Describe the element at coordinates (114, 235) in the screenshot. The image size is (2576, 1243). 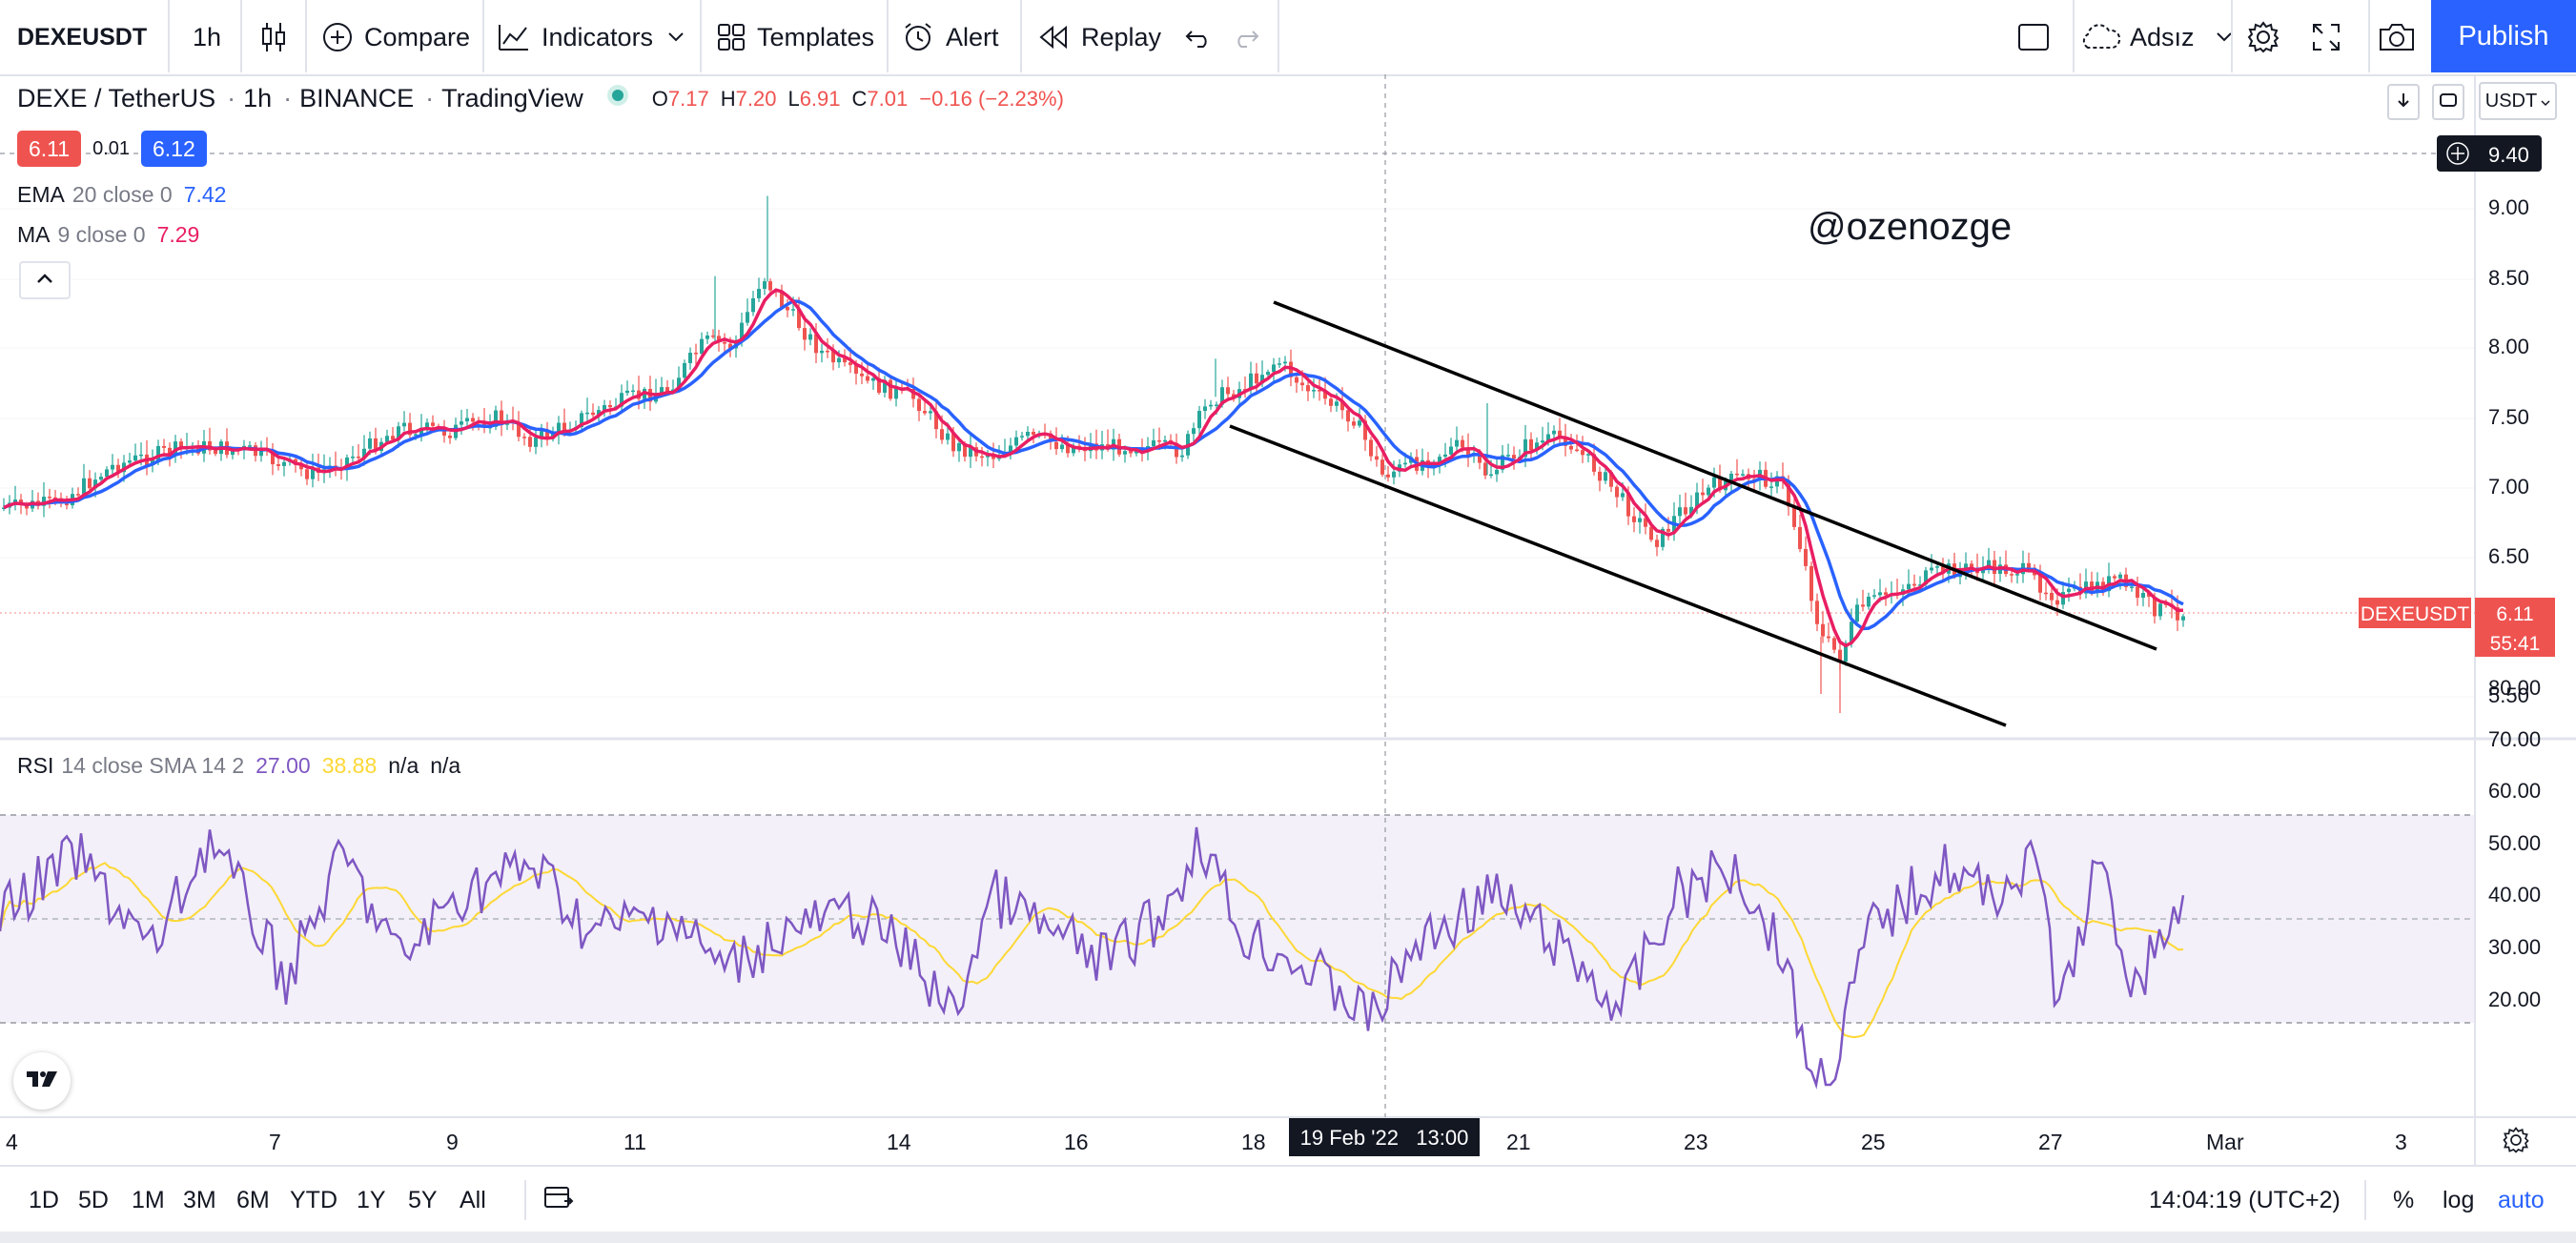
I see `ma-legend: MA 9 close 0 7.29` at that location.